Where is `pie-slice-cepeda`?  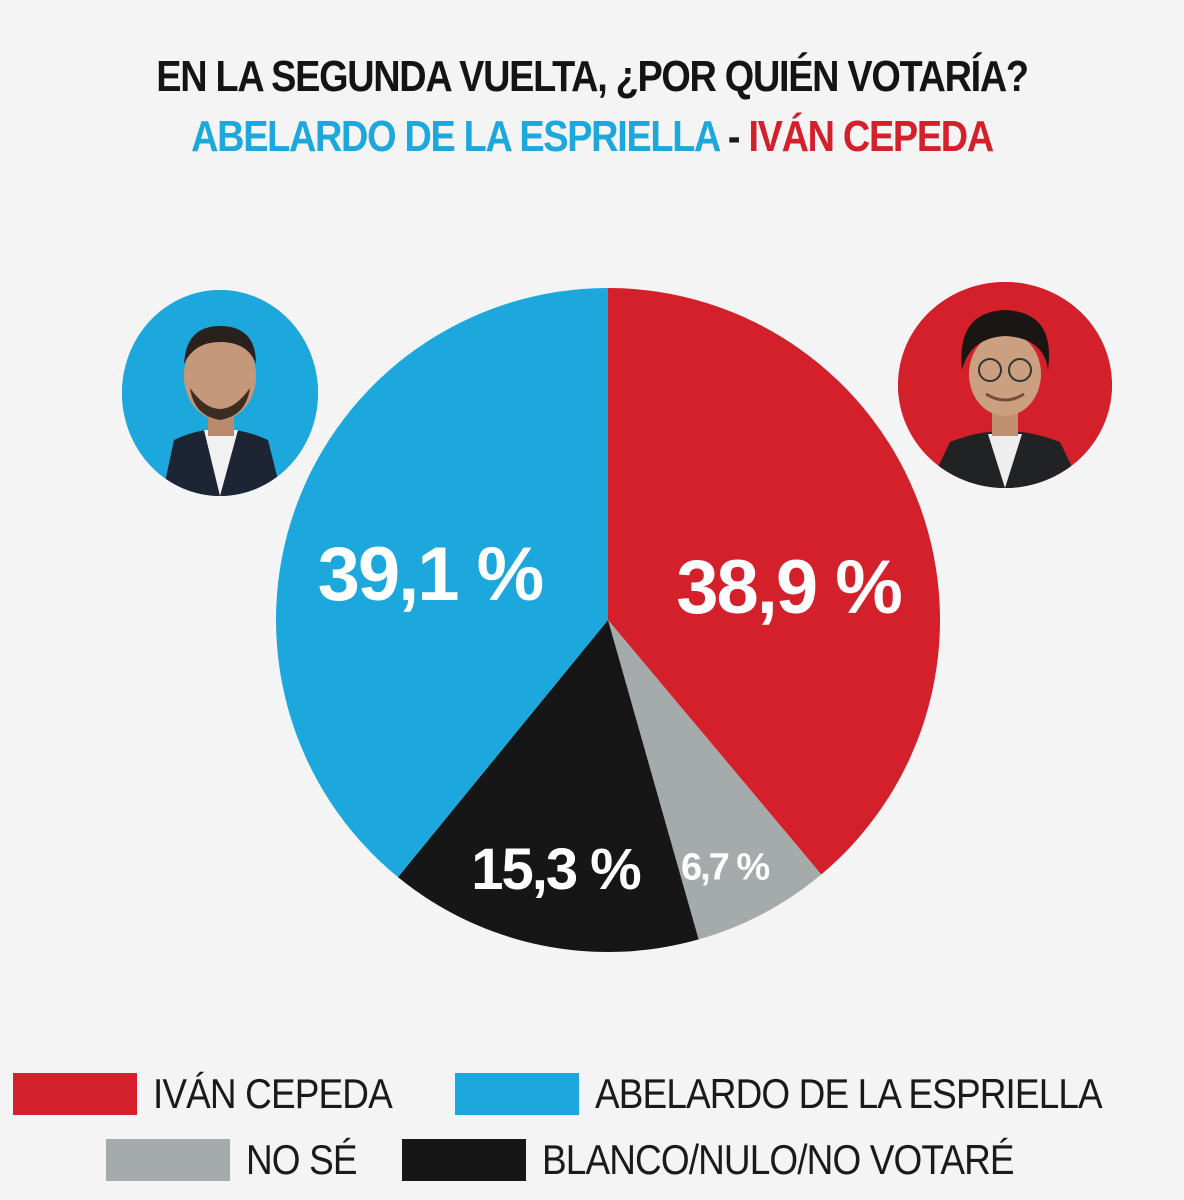
pie-slice-cepeda is located at coordinates (774, 581).